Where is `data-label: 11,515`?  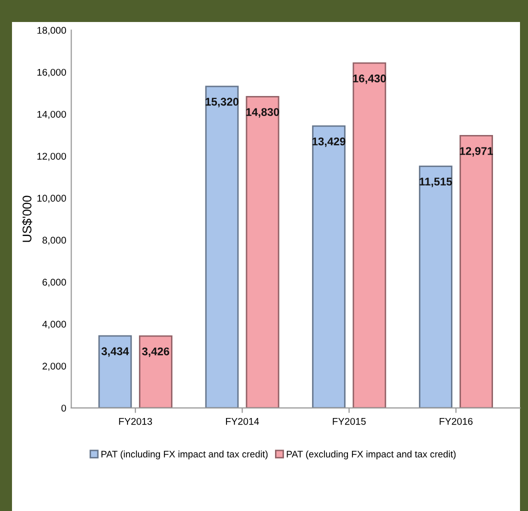 data-label: 11,515 is located at coordinates (436, 183).